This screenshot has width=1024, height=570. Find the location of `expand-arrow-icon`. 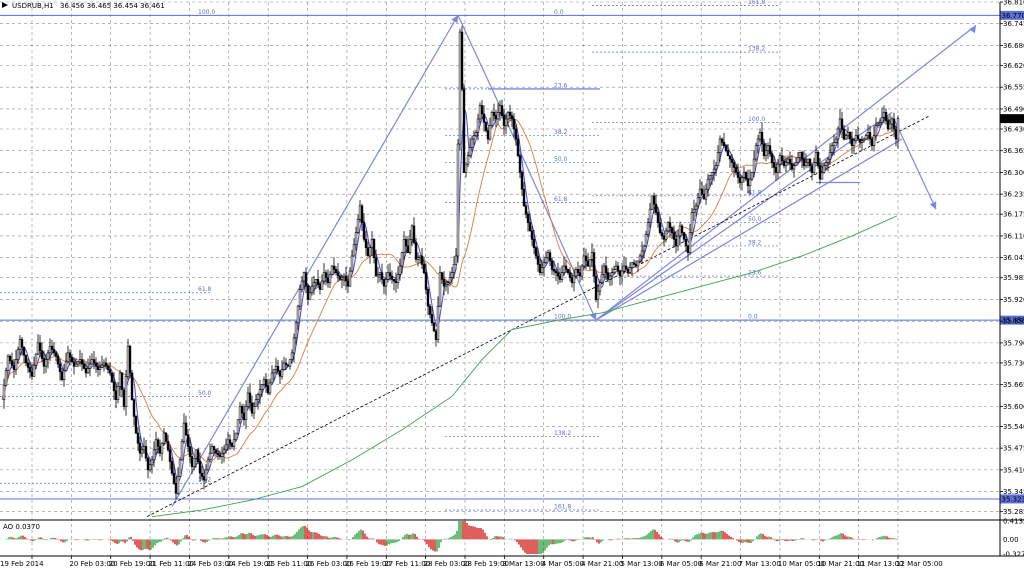

expand-arrow-icon is located at coordinates (5, 5).